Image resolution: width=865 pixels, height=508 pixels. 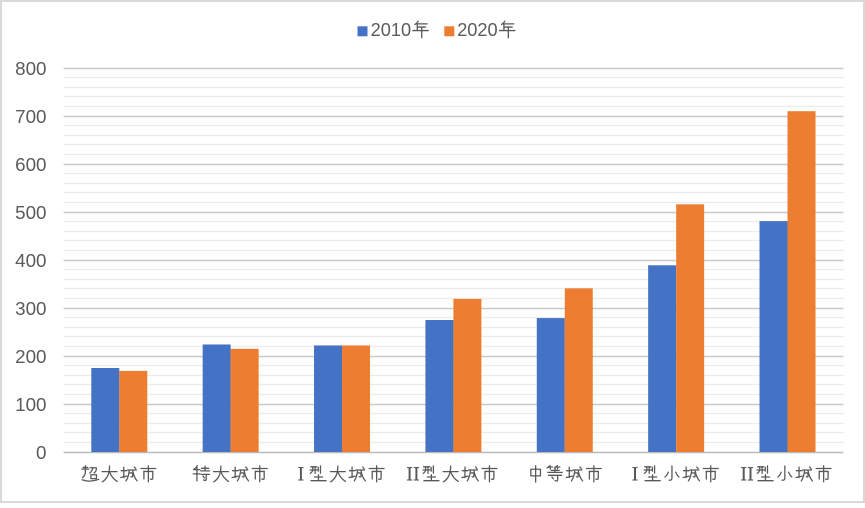 What do you see at coordinates (30, 164) in the screenshot?
I see `svg-text: 600` at bounding box center [30, 164].